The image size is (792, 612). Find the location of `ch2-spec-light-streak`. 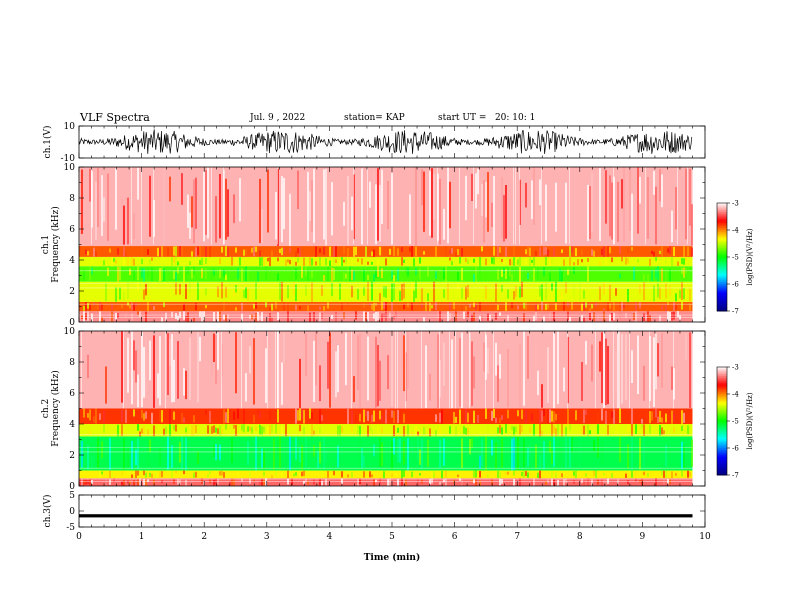

ch2-spec-light-streak is located at coordinates (421, 370).